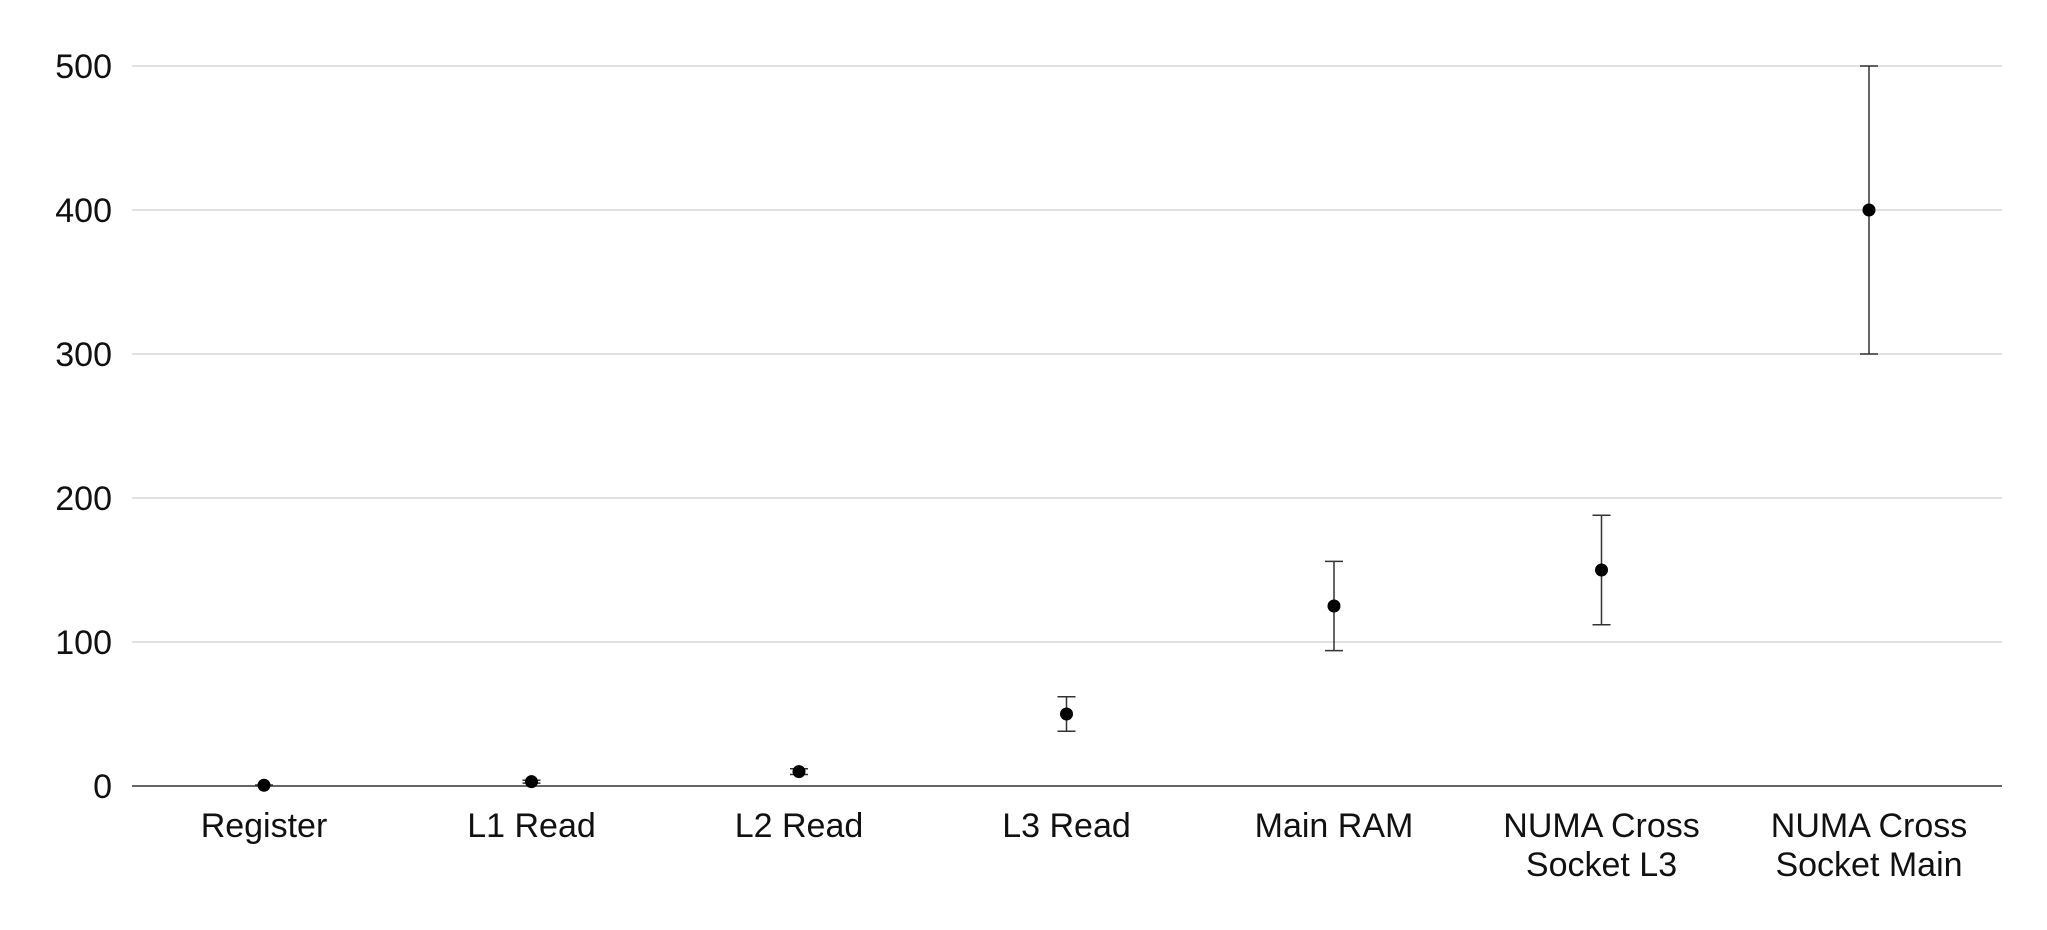  I want to click on x-category-label-0: Register, so click(264, 826).